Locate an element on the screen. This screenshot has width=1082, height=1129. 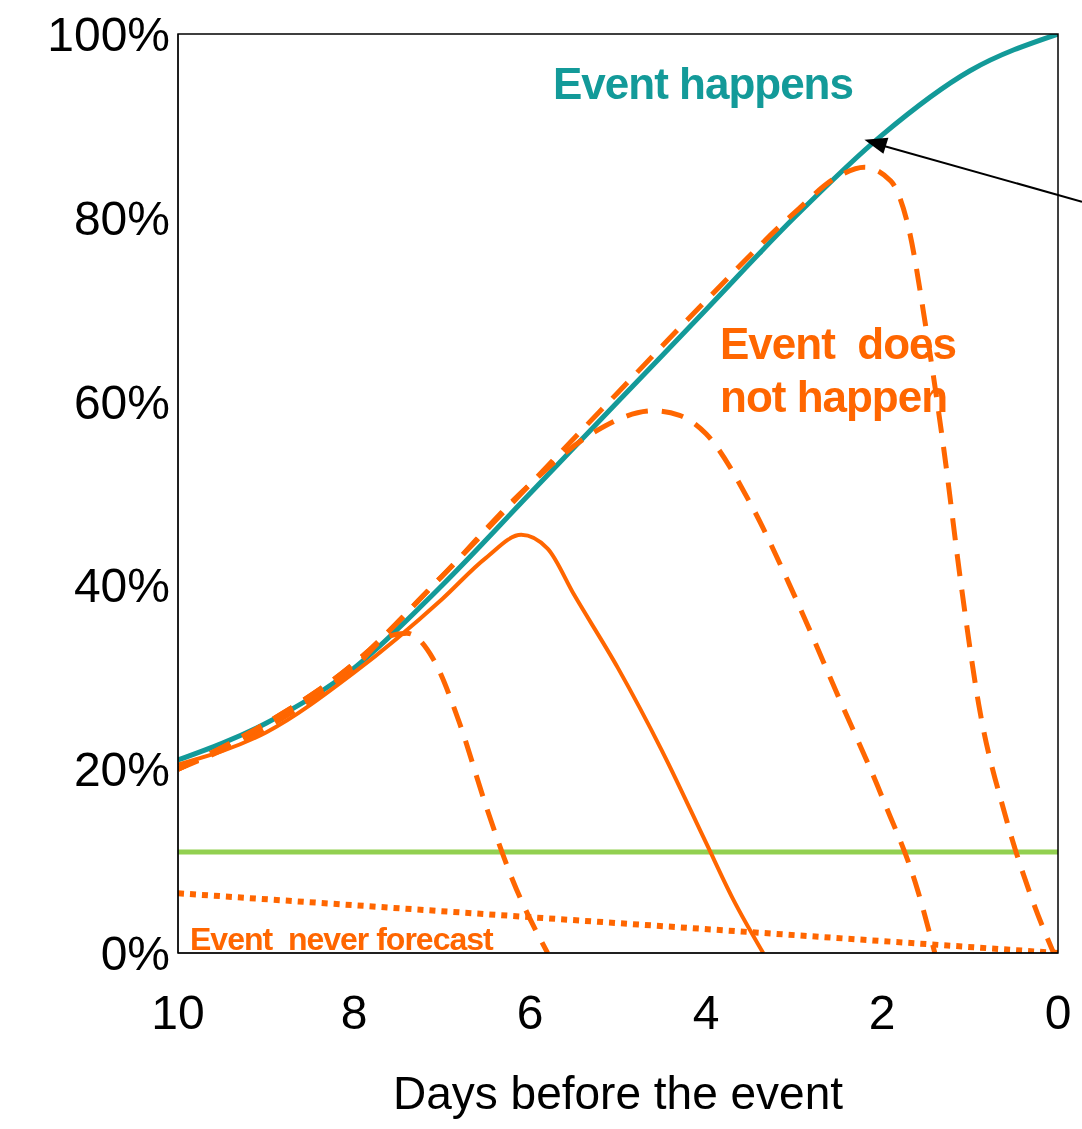
x-tick-label: 4 is located at coordinates (706, 1013).